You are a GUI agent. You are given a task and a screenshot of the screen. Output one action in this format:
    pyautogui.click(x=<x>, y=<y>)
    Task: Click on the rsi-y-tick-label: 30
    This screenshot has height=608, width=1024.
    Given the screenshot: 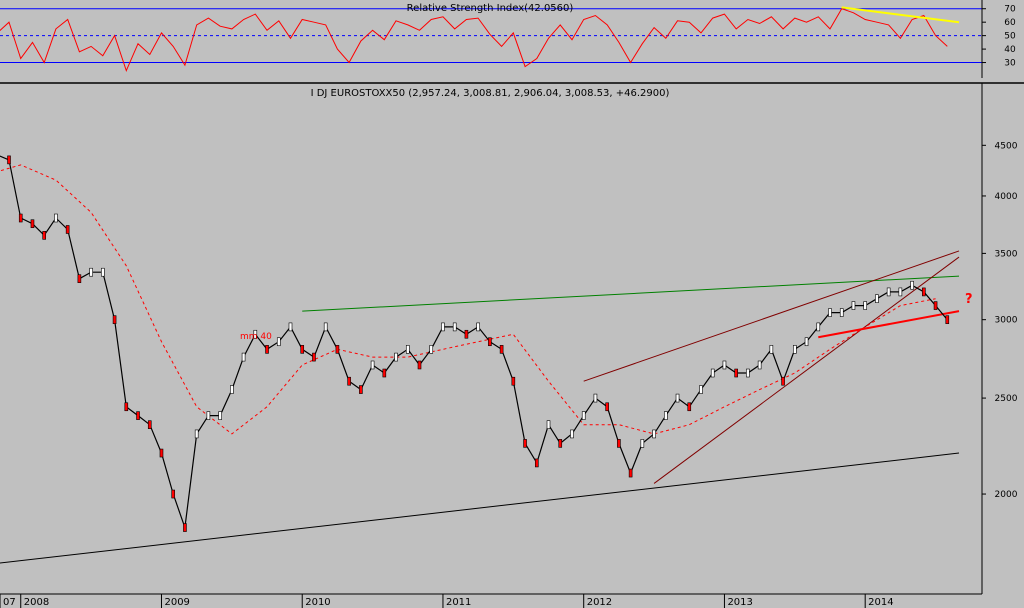 What is the action you would take?
    pyautogui.click(x=1010, y=64)
    